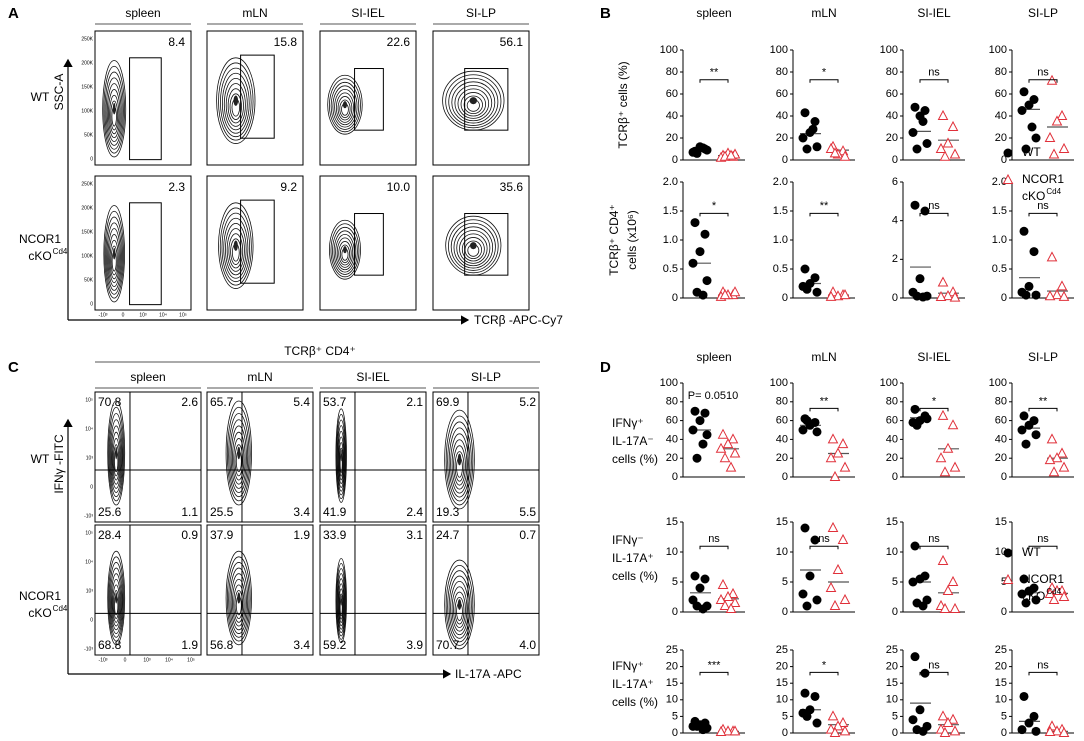  Describe the element at coordinates (89, 400) in the screenshot. I see `y-tick-label: 10⁵` at that location.